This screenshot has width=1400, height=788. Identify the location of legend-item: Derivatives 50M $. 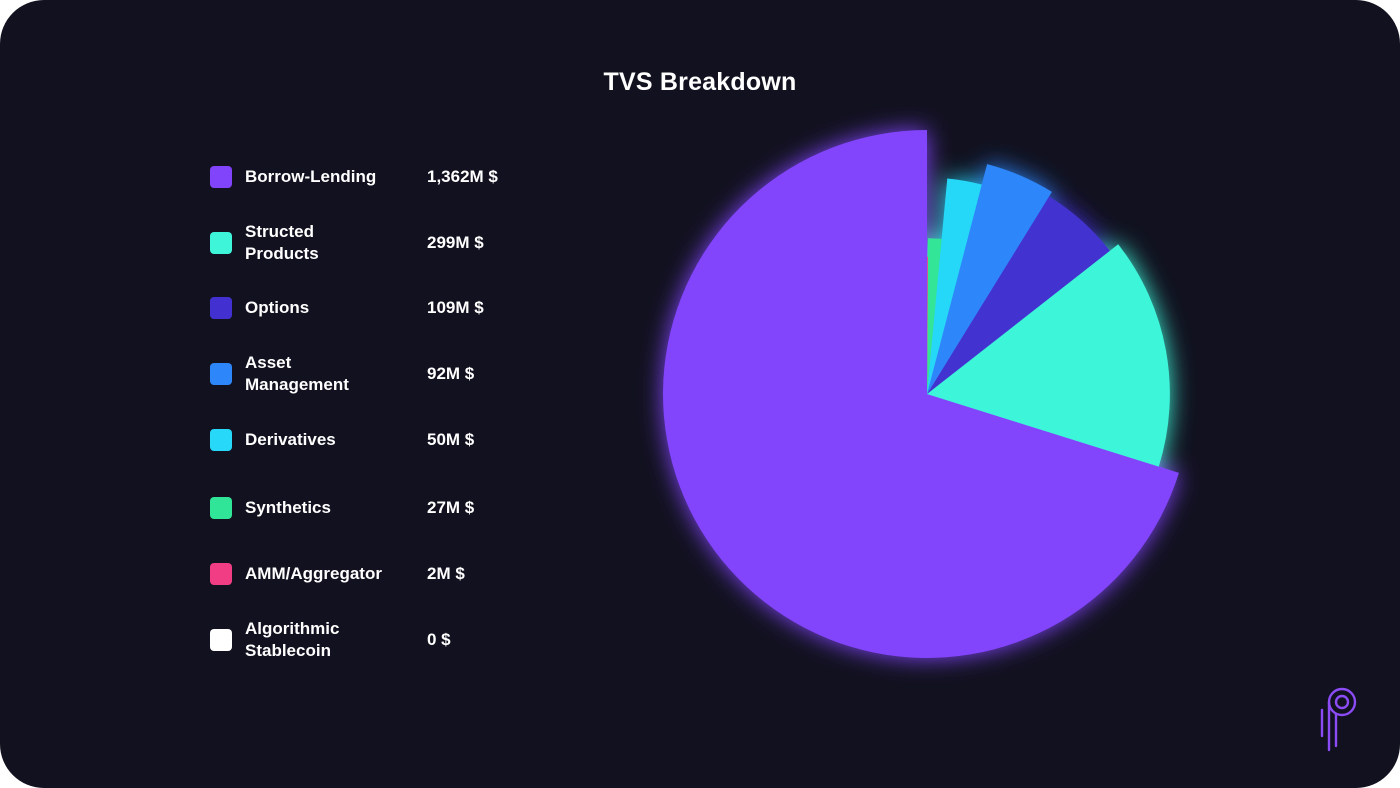
(375, 440).